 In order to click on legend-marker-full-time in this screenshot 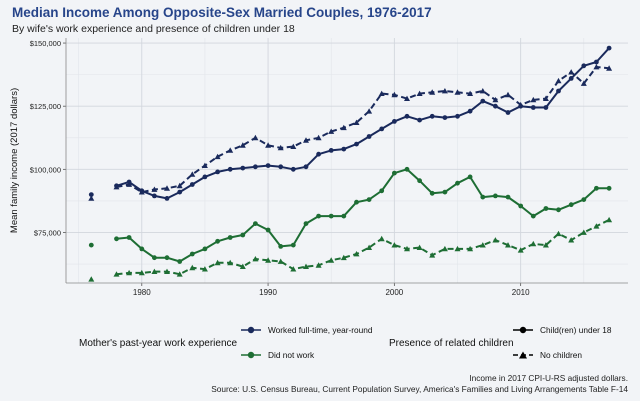, I will do `click(251, 330)`.